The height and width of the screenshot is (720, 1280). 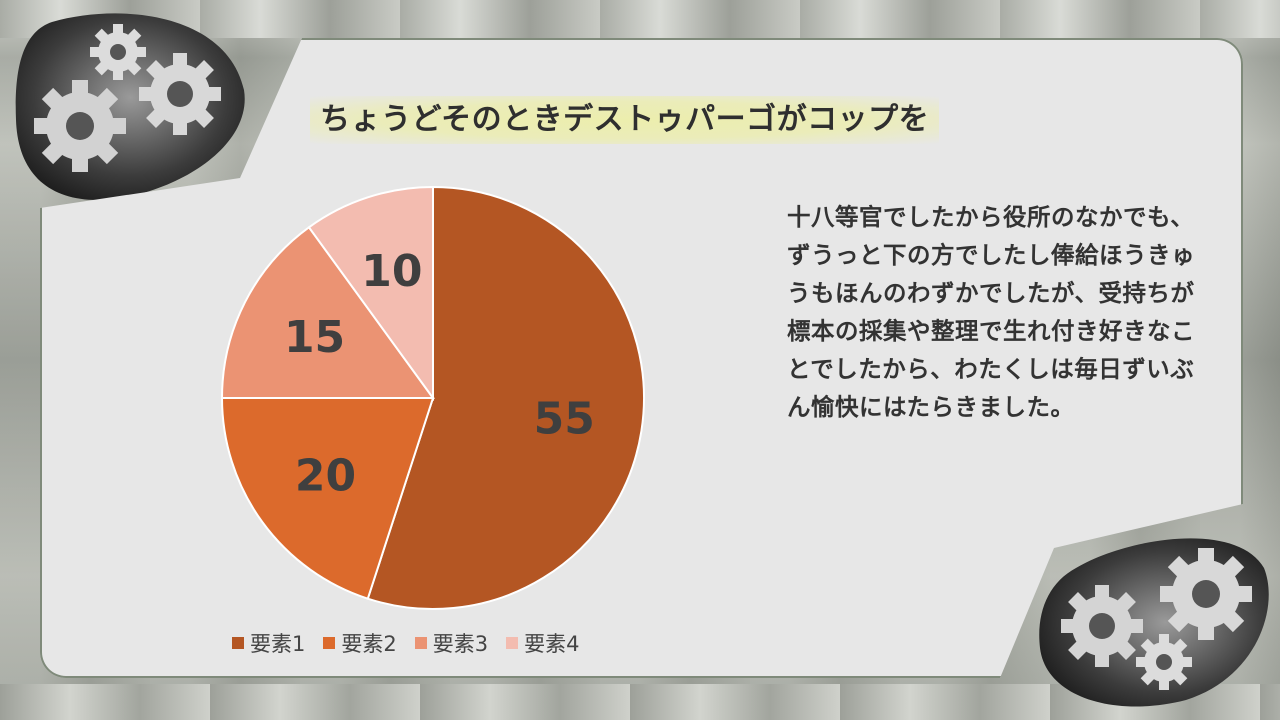 What do you see at coordinates (314, 337) in the screenshot?
I see `data-label-3: 15` at bounding box center [314, 337].